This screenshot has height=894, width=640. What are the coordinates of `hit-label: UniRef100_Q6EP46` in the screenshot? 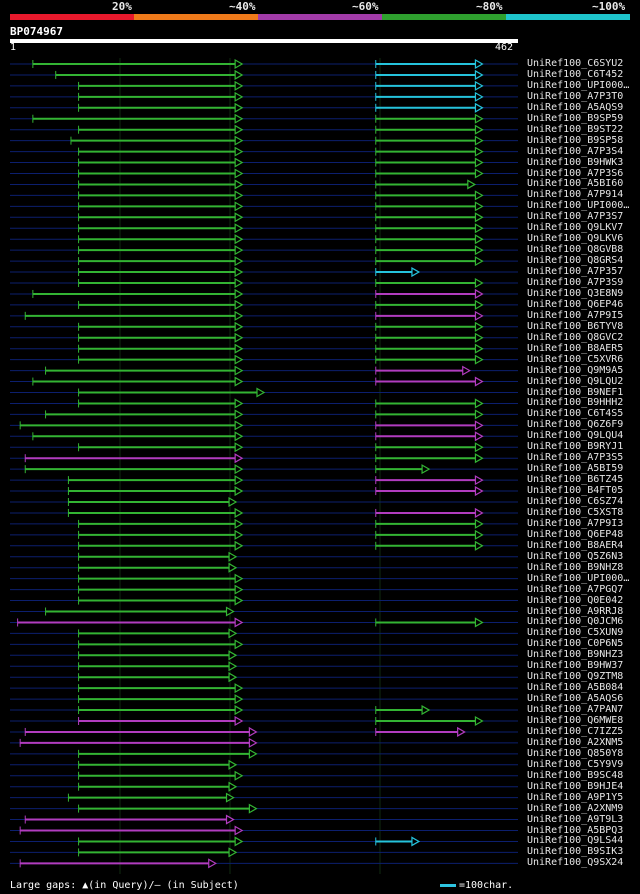 It's located at (575, 304).